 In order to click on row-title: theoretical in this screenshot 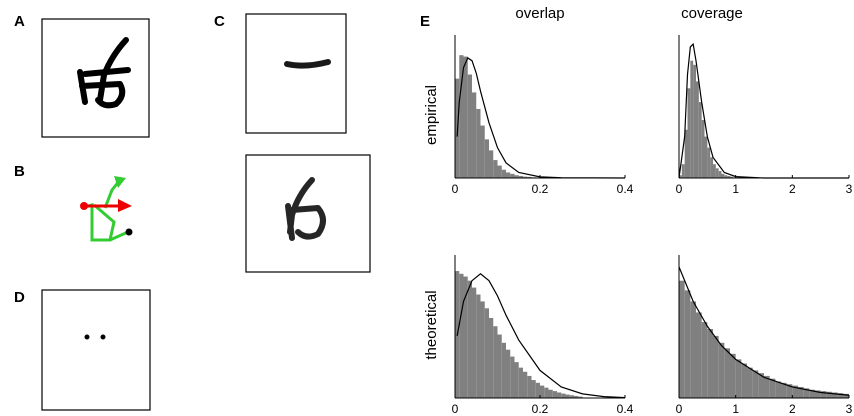, I will do `click(431, 324)`.